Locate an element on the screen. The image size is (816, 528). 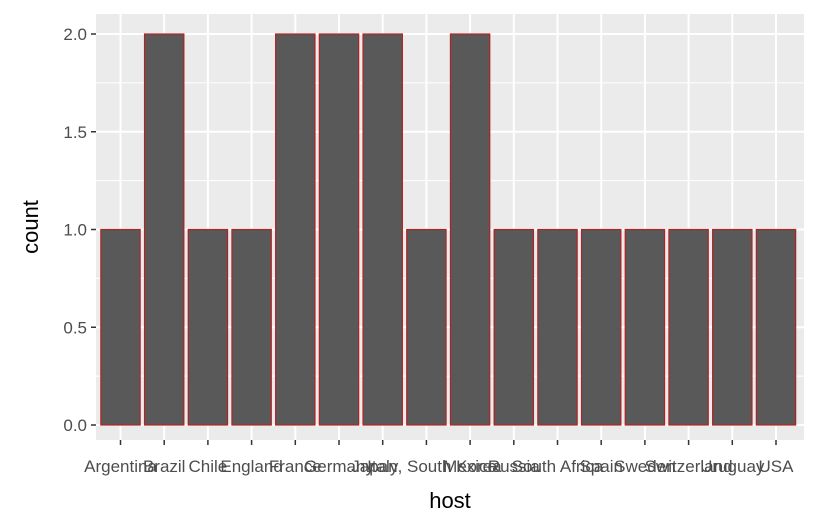
bar-brazil is located at coordinates (164, 229).